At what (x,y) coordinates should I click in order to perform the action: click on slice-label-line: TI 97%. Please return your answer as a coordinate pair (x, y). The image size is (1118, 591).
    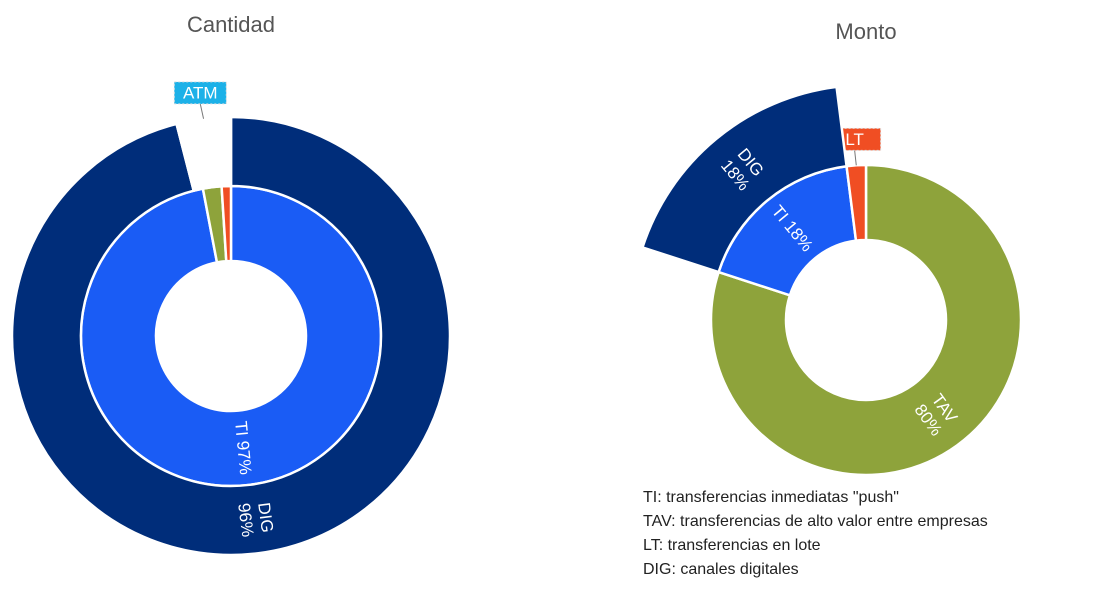
    Looking at the image, I should click on (243, 447).